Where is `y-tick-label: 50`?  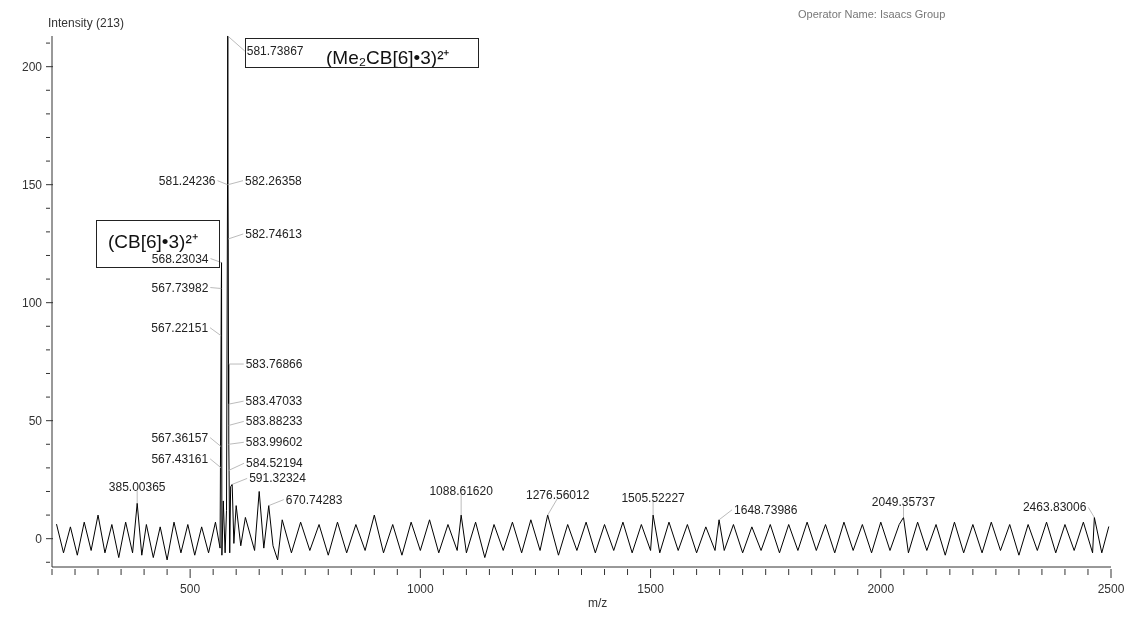 y-tick-label: 50 is located at coordinates (35, 420).